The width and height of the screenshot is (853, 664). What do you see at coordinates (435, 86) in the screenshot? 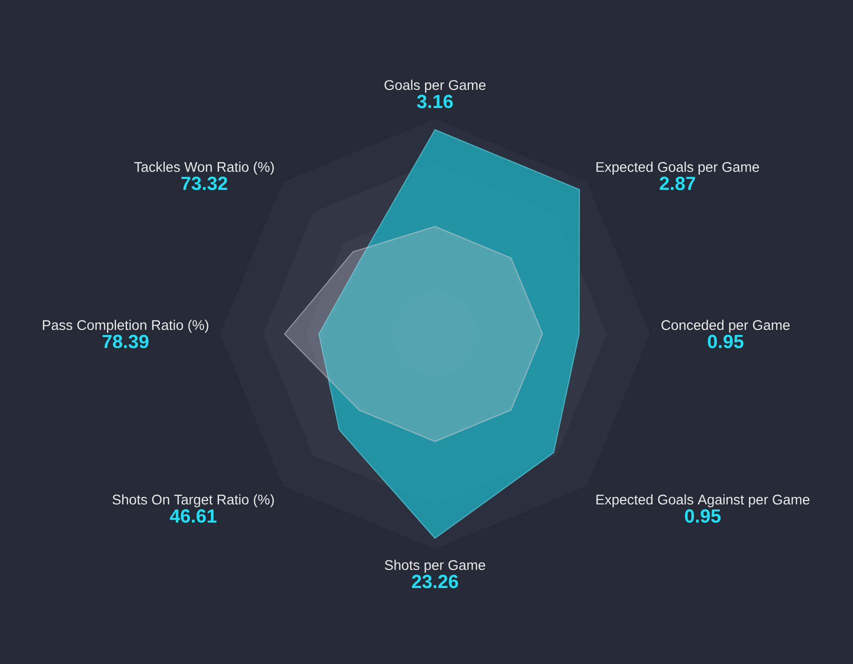
I see `spoke-label: Goals per Game` at bounding box center [435, 86].